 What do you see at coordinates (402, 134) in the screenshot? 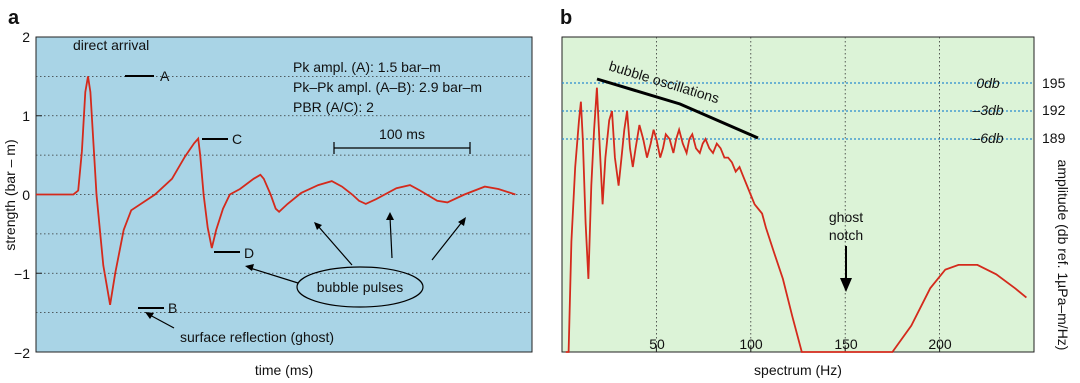
I see `scale-bar-label: 100 ms` at bounding box center [402, 134].